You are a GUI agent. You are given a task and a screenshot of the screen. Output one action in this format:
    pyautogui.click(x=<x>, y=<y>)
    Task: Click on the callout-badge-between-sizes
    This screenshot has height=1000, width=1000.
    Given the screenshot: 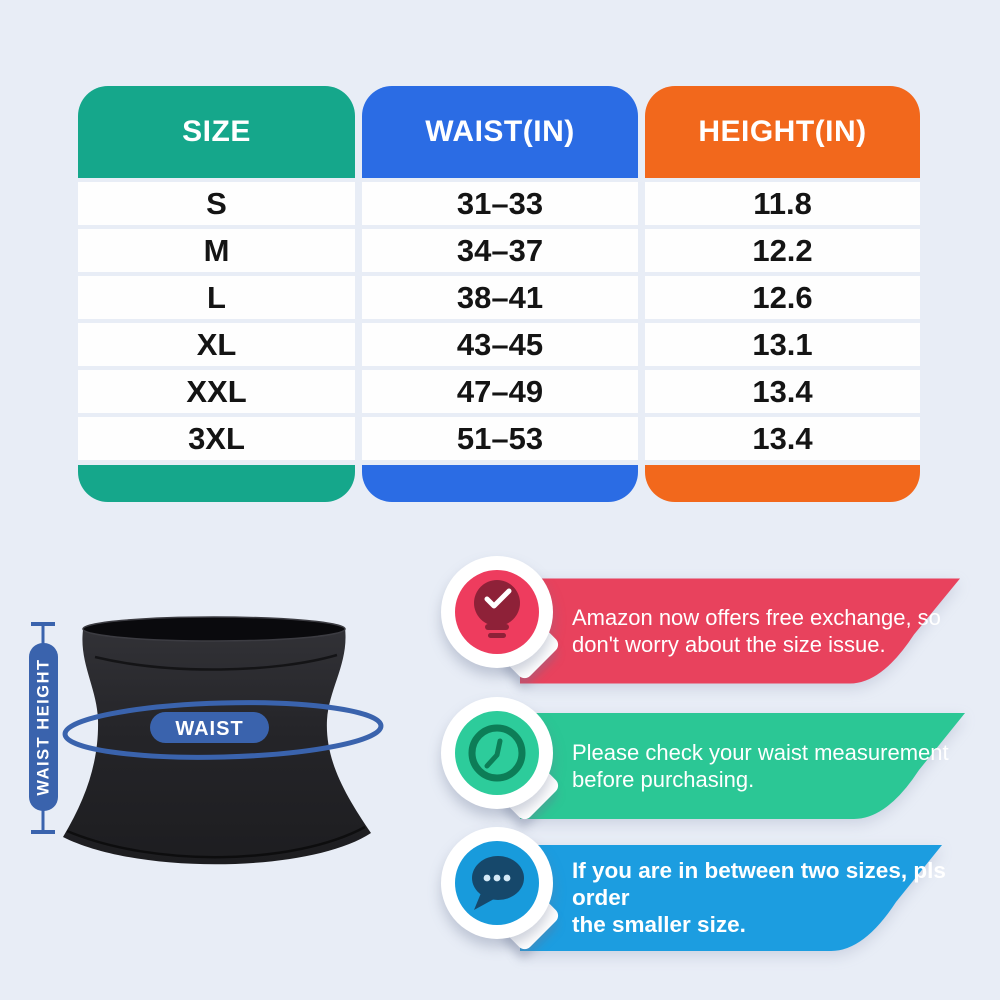 What is the action you would take?
    pyautogui.click(x=501, y=890)
    